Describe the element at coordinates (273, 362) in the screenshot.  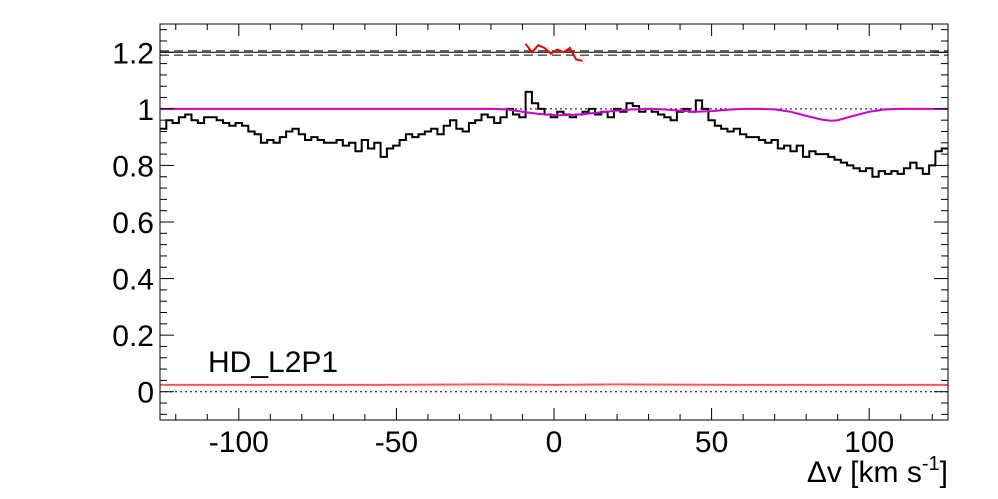
I see `panel-label: HD_L2P1` at that location.